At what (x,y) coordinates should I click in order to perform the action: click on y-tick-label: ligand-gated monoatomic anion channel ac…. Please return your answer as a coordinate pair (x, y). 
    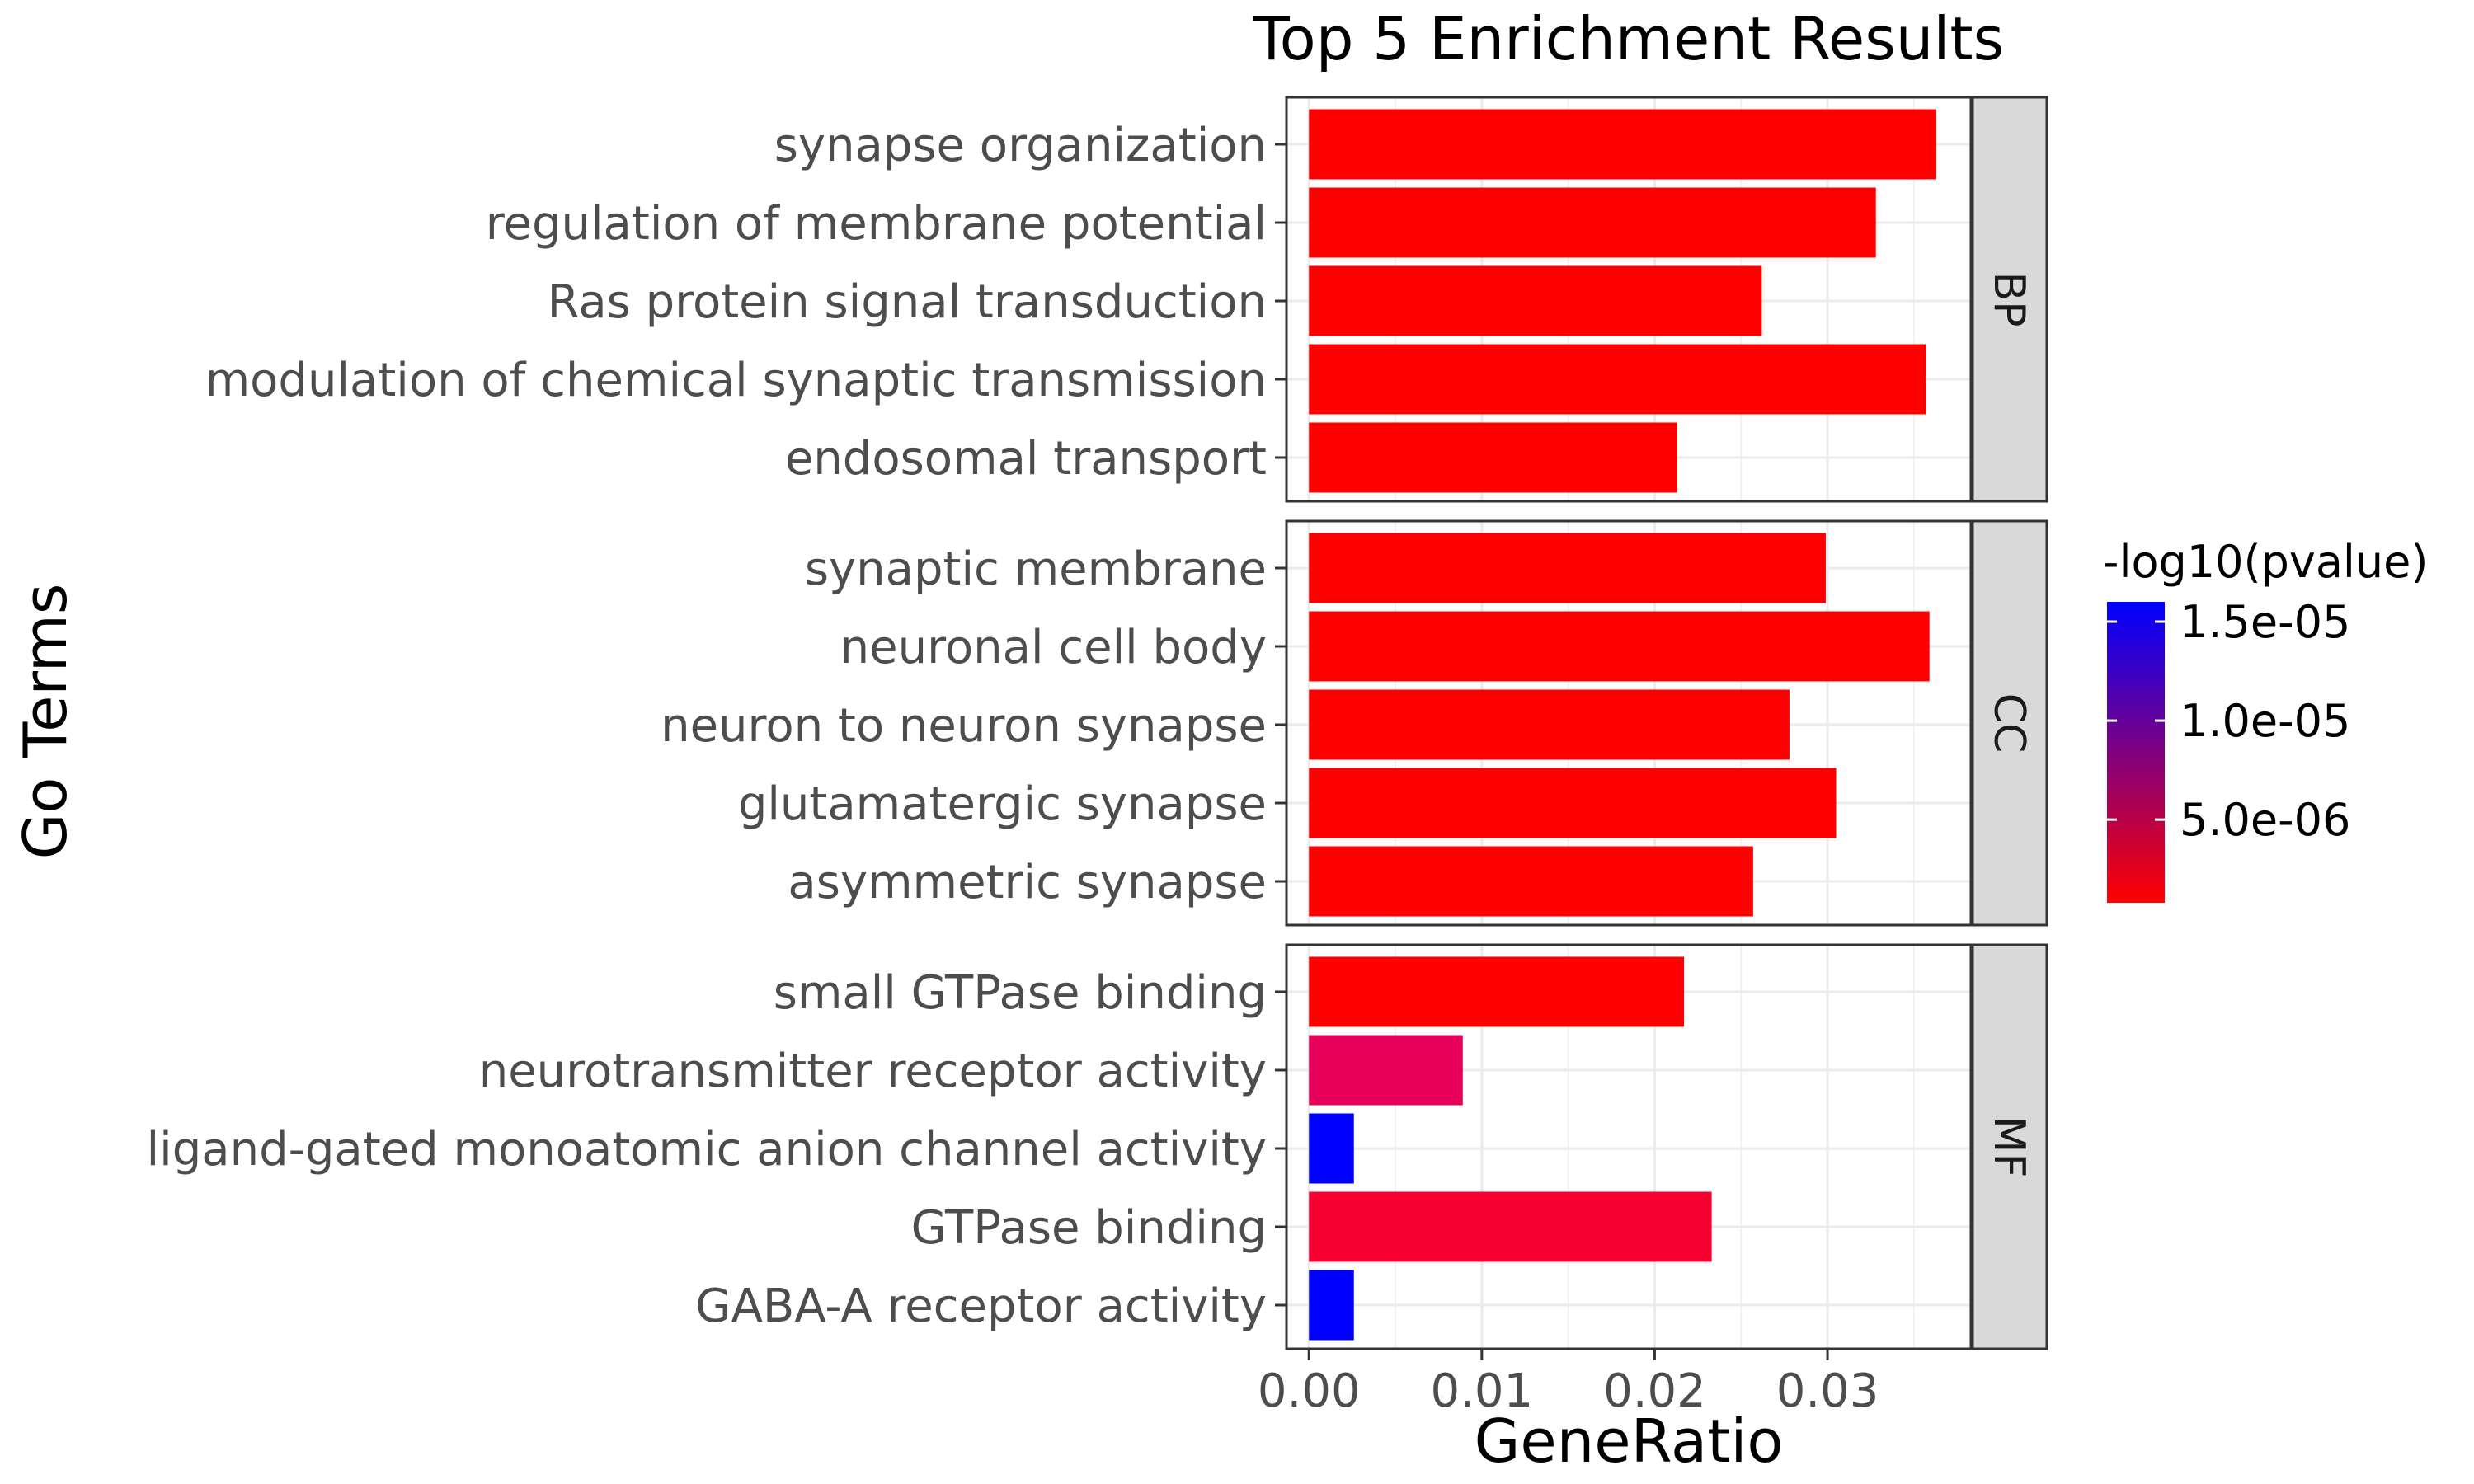
    Looking at the image, I should click on (707, 1149).